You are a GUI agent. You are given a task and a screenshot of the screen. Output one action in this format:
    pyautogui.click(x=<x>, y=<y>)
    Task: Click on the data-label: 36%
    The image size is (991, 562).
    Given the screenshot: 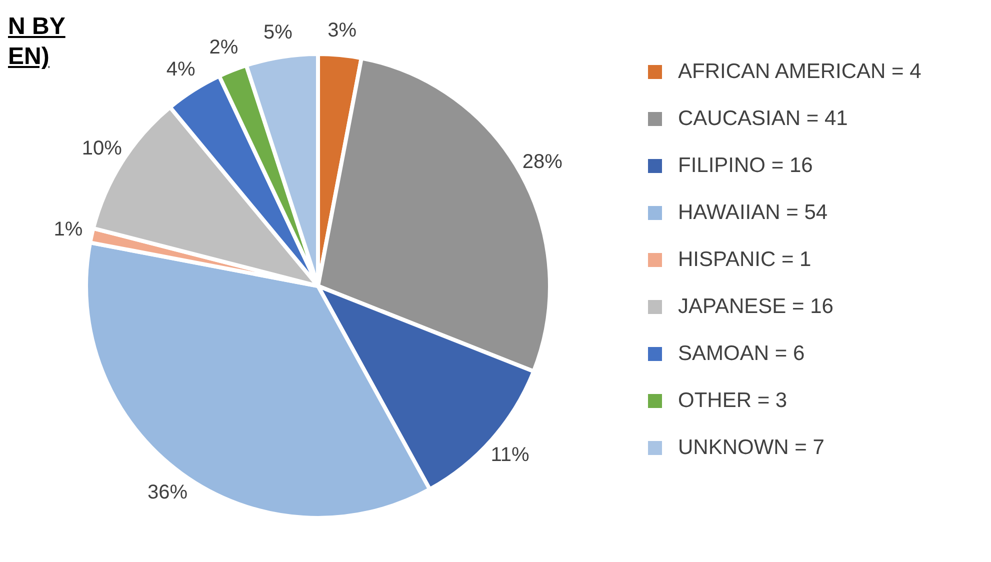 What is the action you would take?
    pyautogui.click(x=168, y=493)
    